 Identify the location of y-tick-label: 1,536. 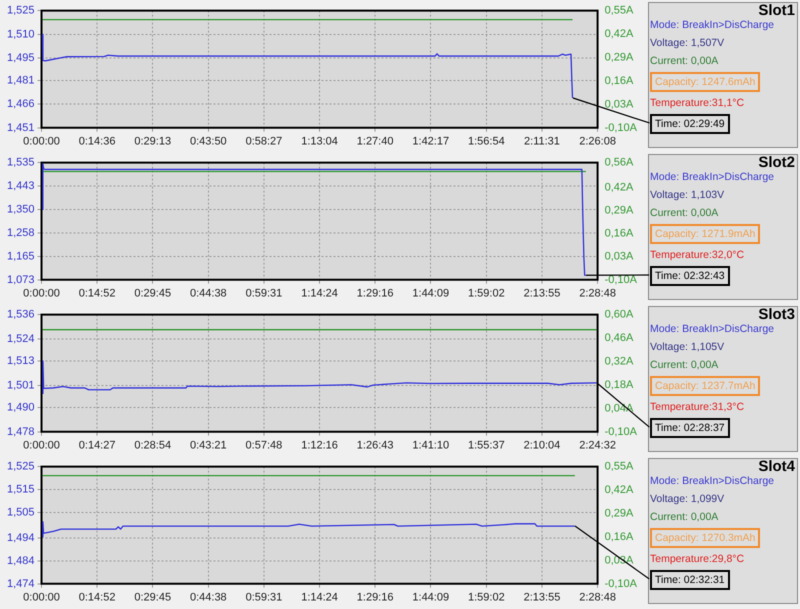
(20, 314).